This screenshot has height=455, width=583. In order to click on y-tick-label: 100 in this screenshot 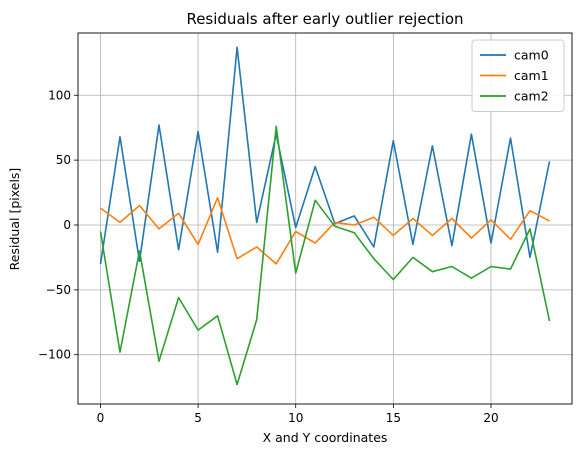, I will do `click(59, 95)`.